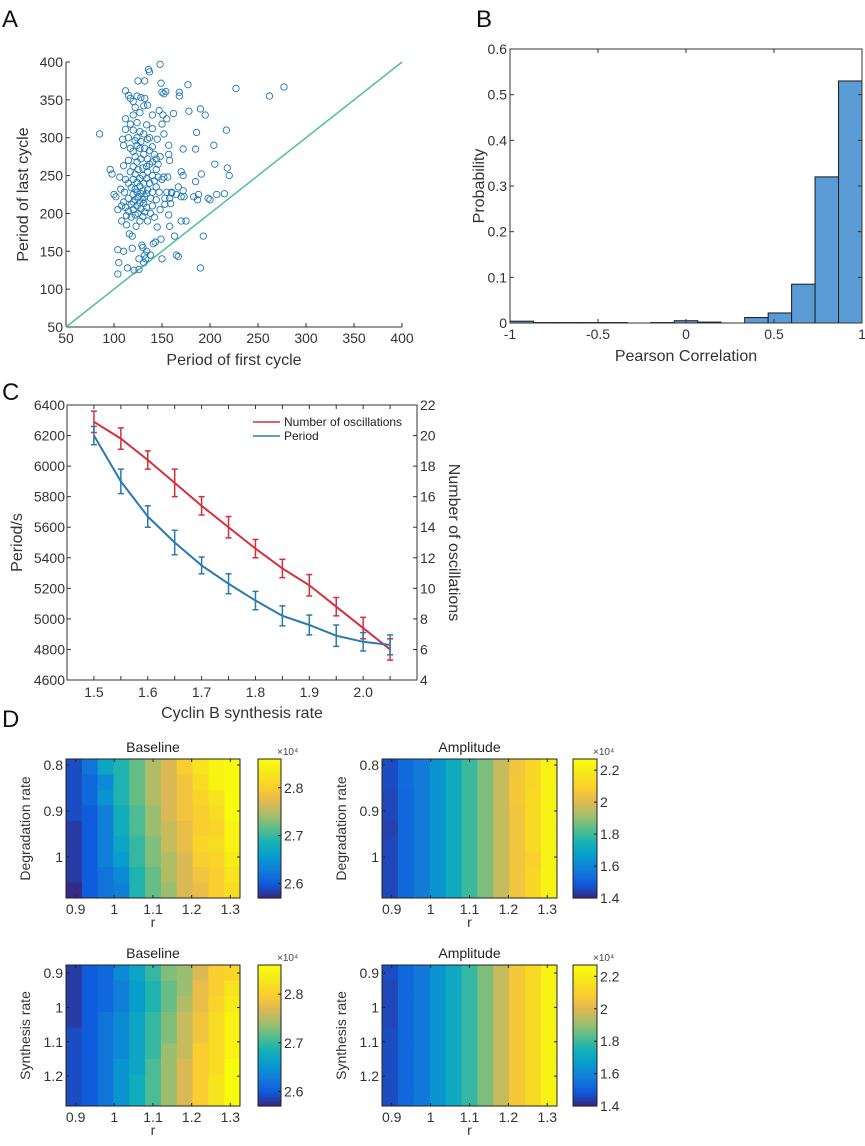 The image size is (865, 1146). What do you see at coordinates (162, 338) in the screenshot?
I see `a-x-tick-label: 150` at bounding box center [162, 338].